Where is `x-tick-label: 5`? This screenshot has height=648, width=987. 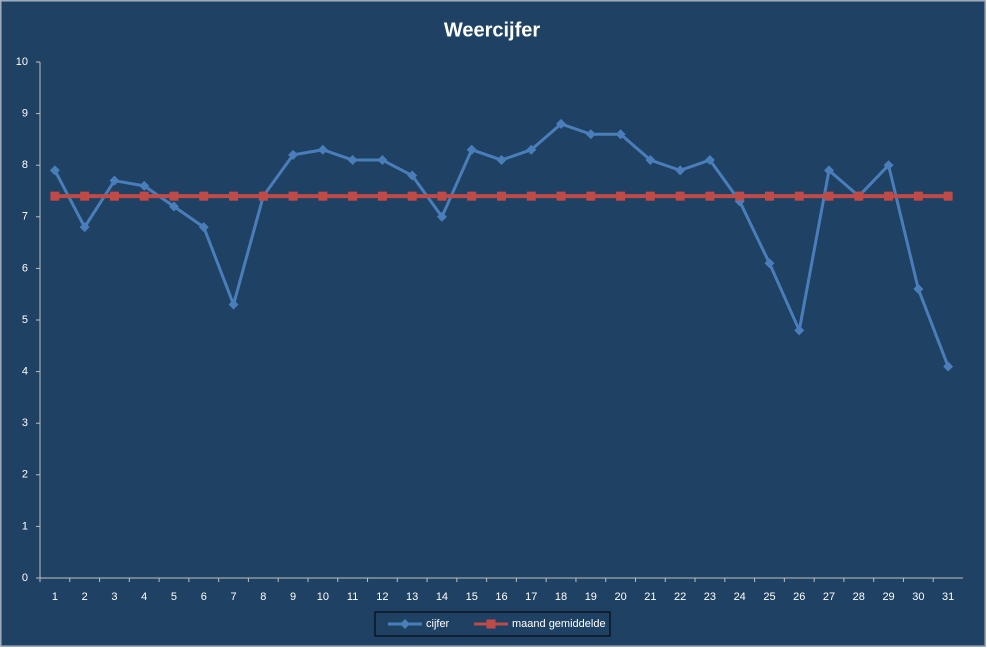 x-tick-label: 5 is located at coordinates (174, 597).